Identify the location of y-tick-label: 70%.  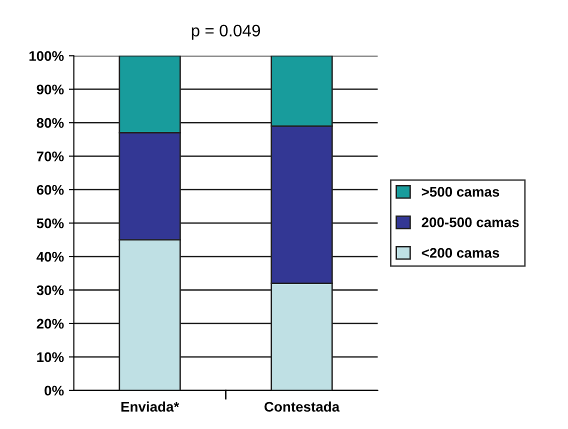
(50, 156).